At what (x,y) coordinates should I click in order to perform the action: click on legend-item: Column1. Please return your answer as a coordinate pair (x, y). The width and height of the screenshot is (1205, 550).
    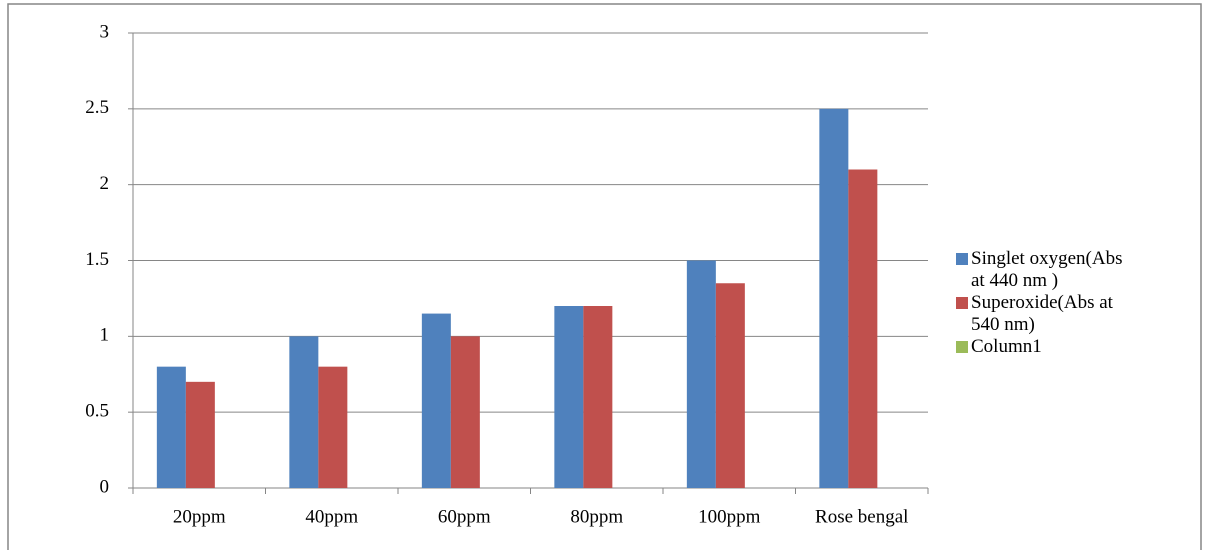
    Looking at the image, I should click on (1046, 347).